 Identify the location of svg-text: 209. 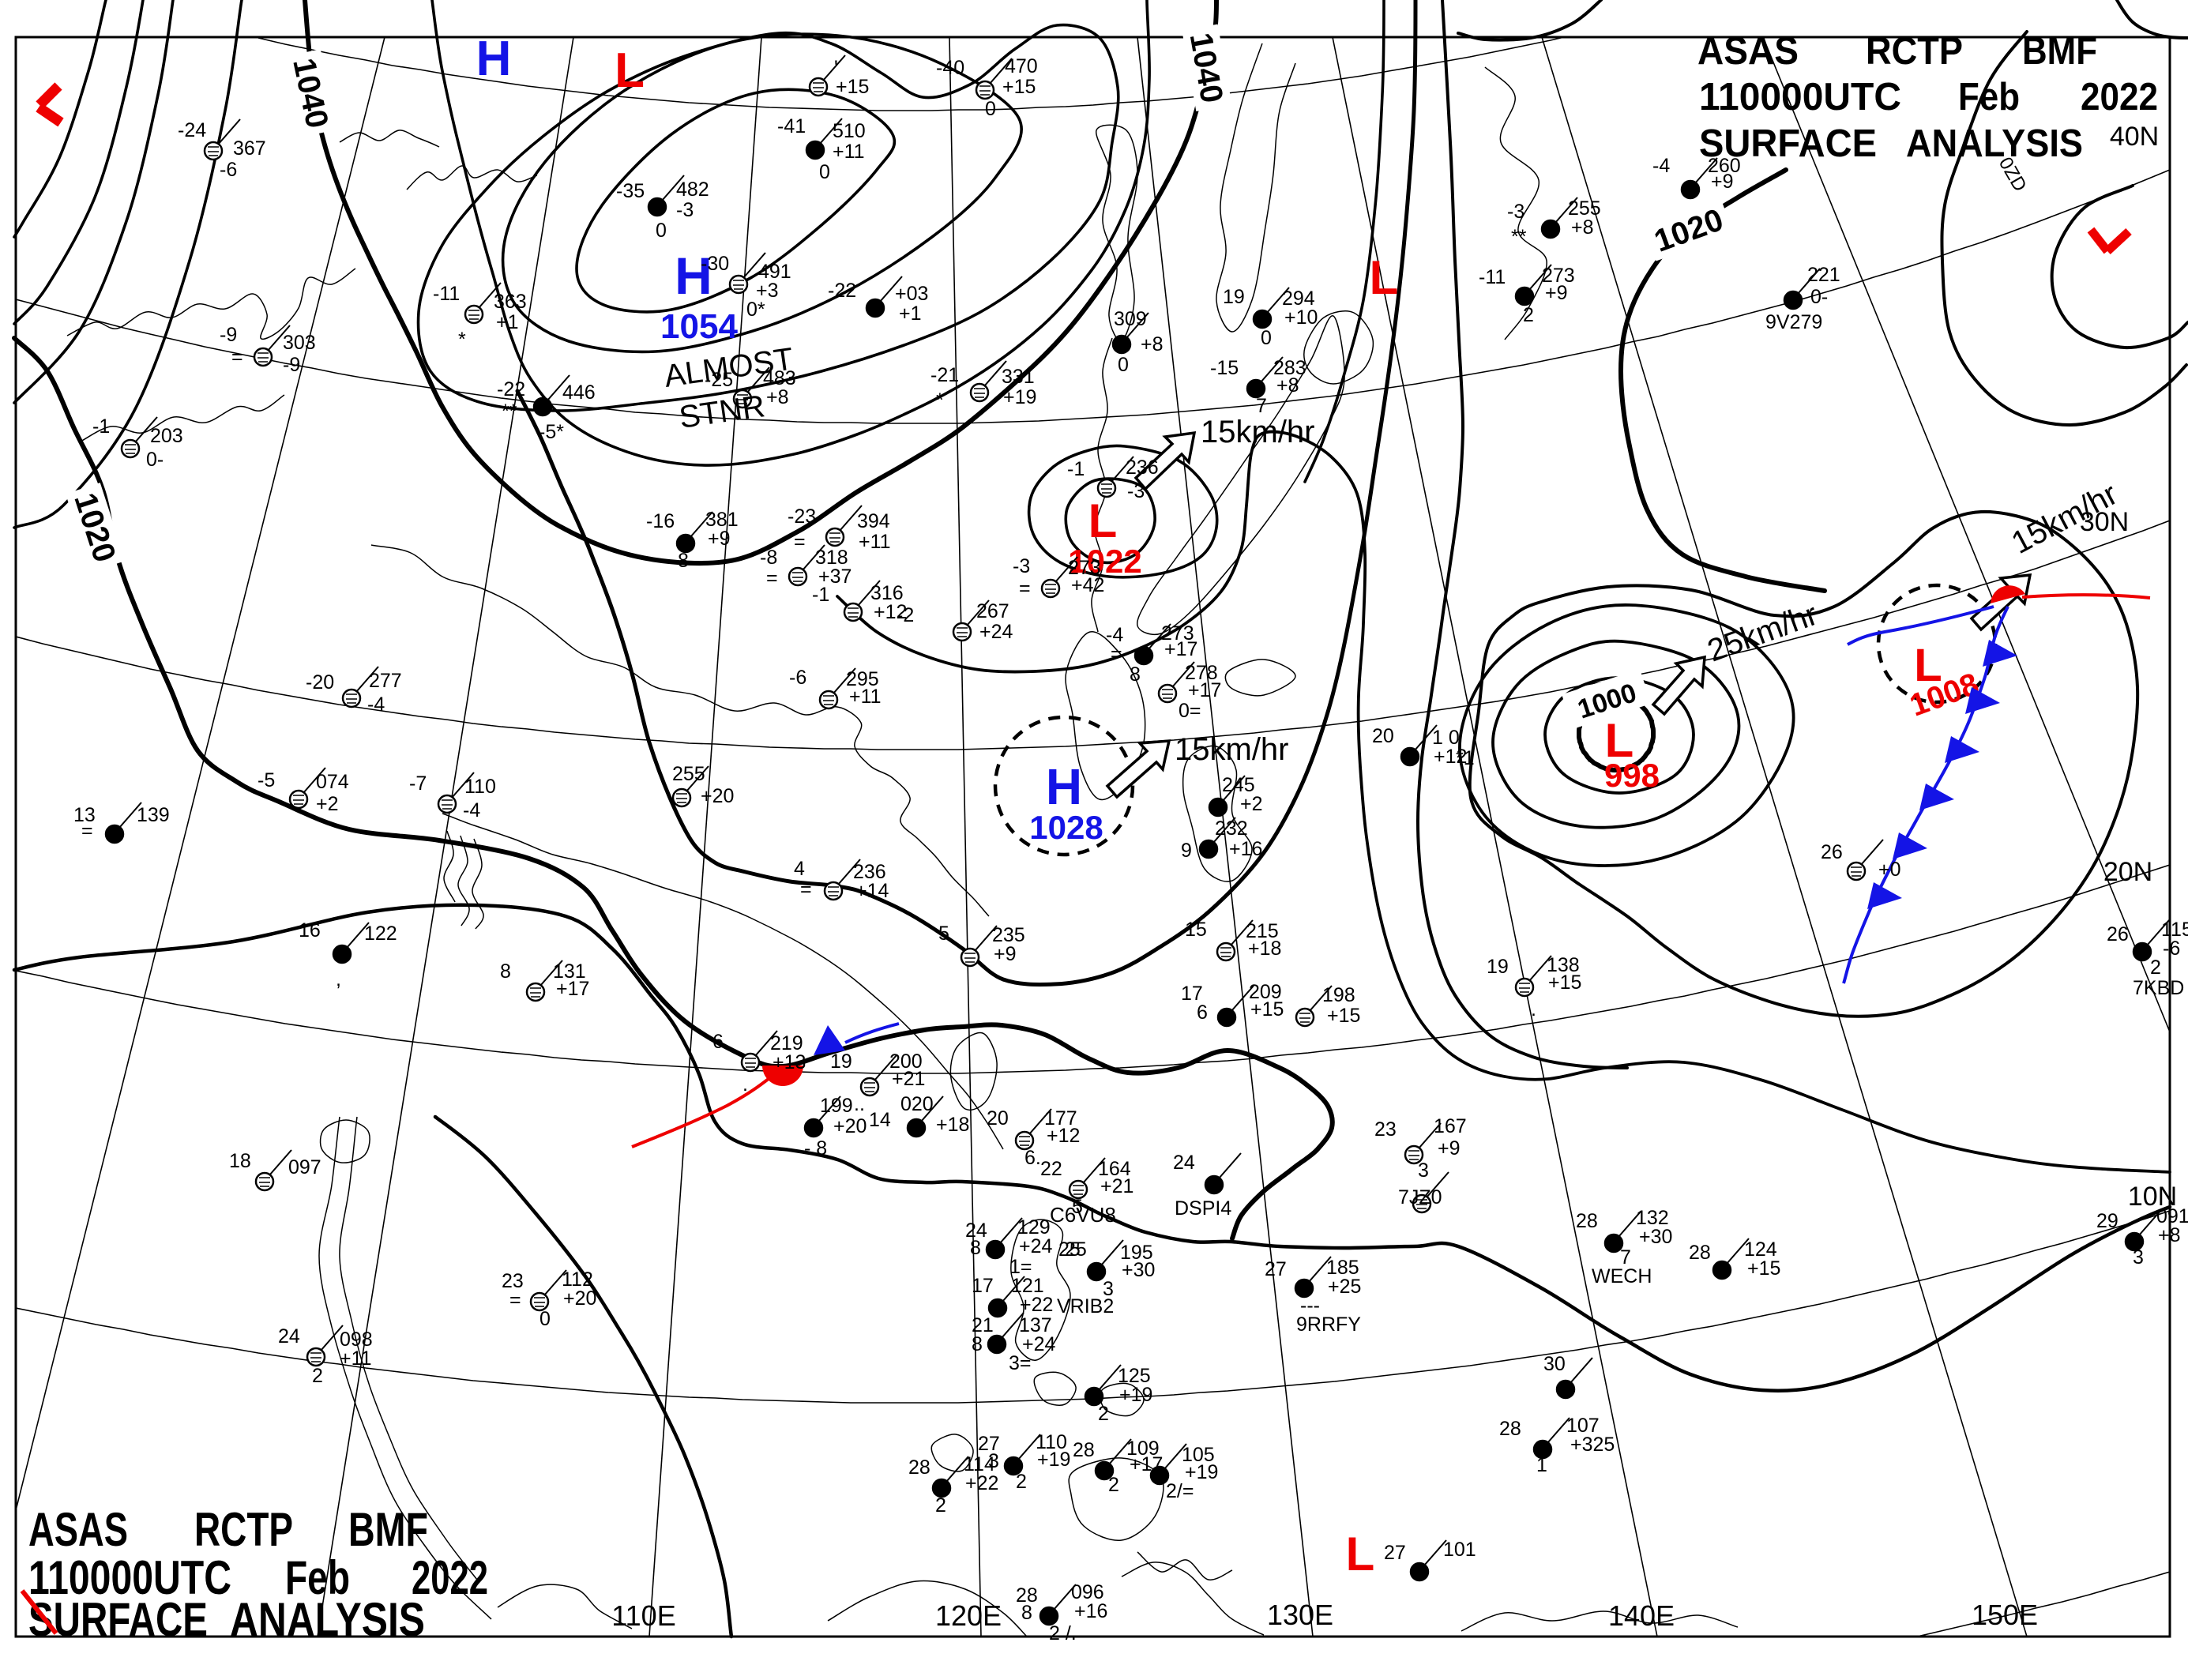
(1265, 992).